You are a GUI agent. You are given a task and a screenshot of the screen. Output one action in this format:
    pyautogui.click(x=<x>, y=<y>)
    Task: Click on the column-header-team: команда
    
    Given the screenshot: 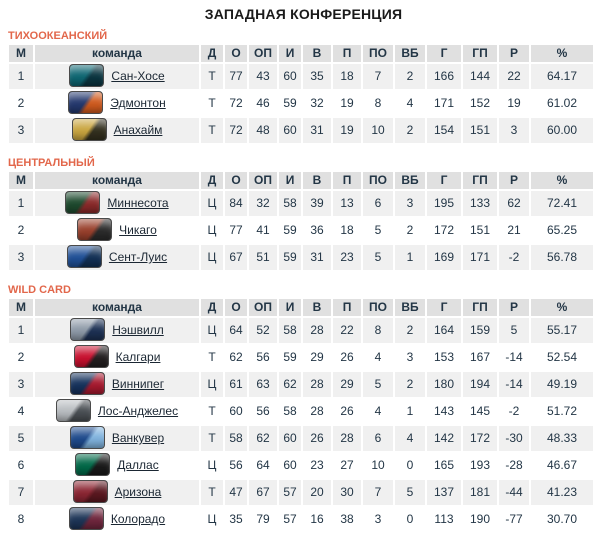 What is the action you would take?
    pyautogui.click(x=117, y=307)
    